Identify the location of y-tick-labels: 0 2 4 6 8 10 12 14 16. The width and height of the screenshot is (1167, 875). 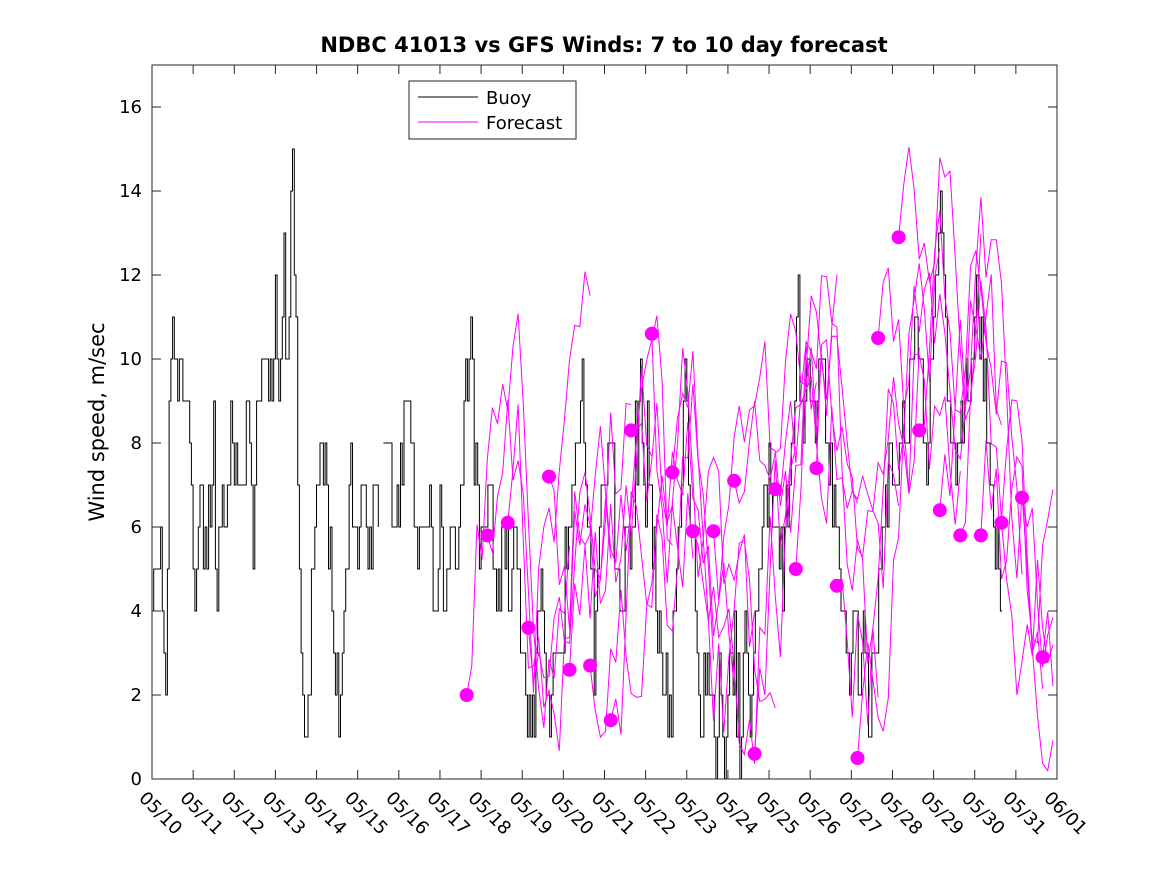
(130, 443).